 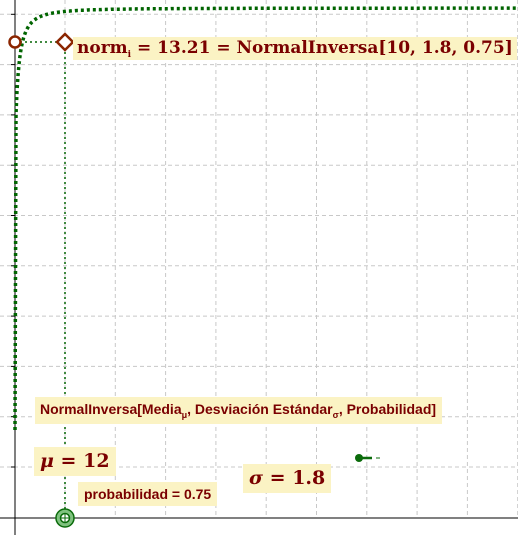 What do you see at coordinates (184, 415) in the screenshot?
I see `syntax-sub-mu: μ` at bounding box center [184, 415].